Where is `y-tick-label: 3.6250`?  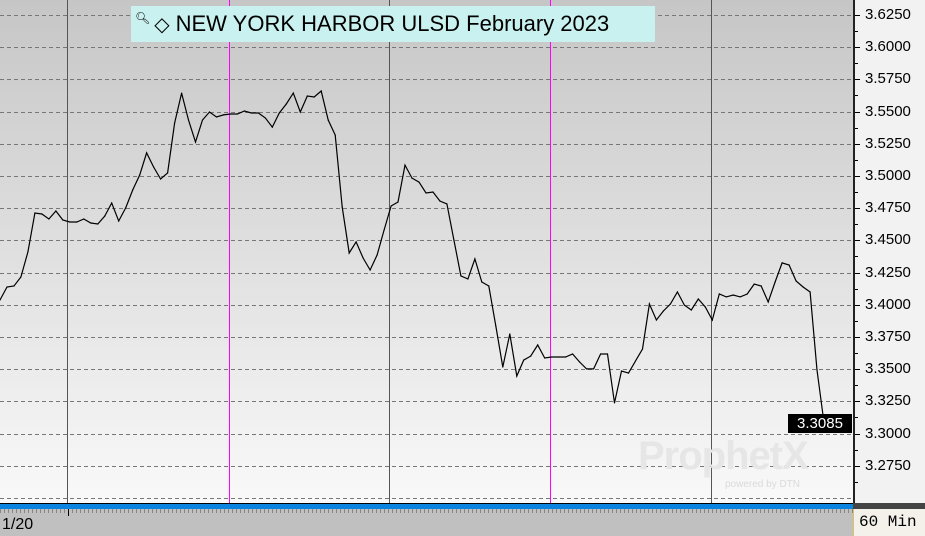 y-tick-label: 3.6250 is located at coordinates (888, 14).